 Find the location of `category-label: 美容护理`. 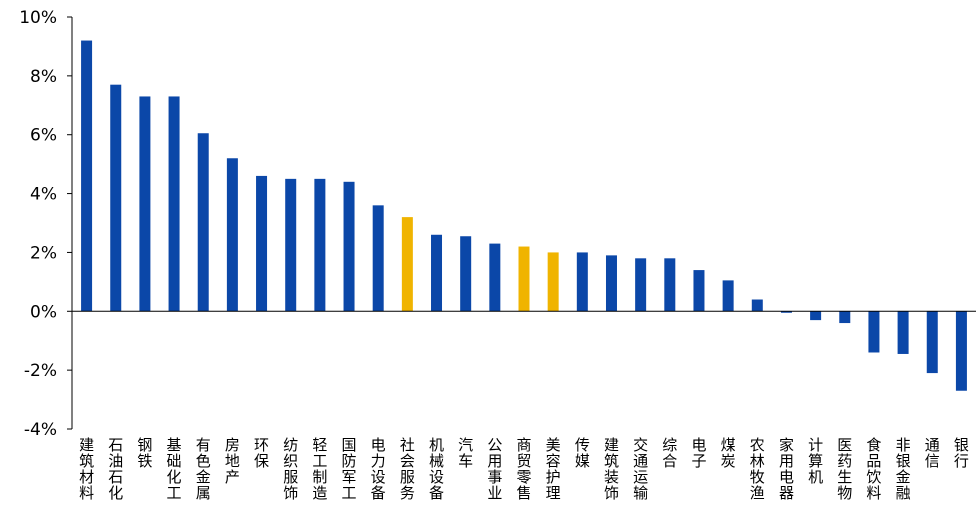

category-label: 美容护理 is located at coordinates (553, 469).